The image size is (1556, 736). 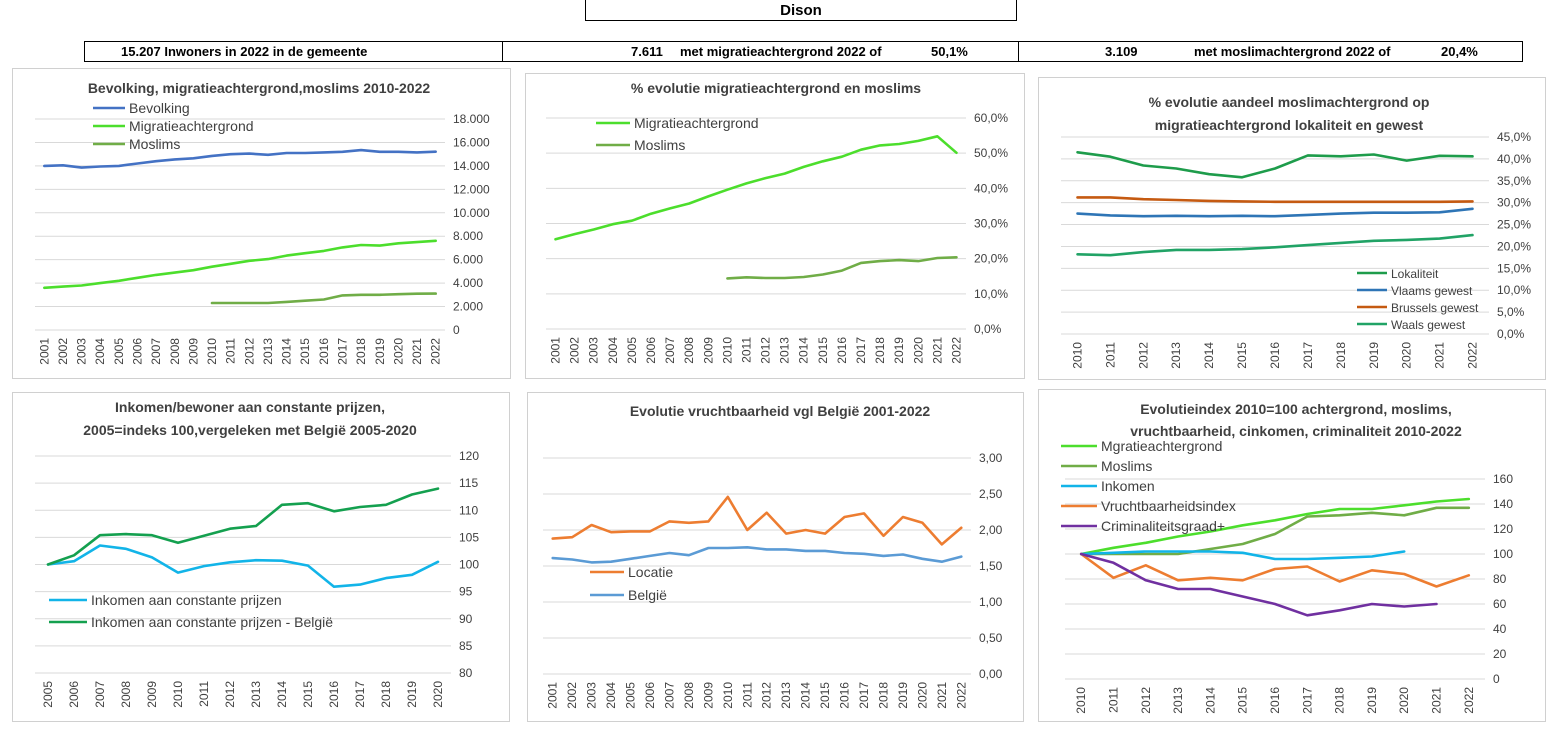 What do you see at coordinates (991, 118) in the screenshot?
I see `y-tick-label: 60,0%` at bounding box center [991, 118].